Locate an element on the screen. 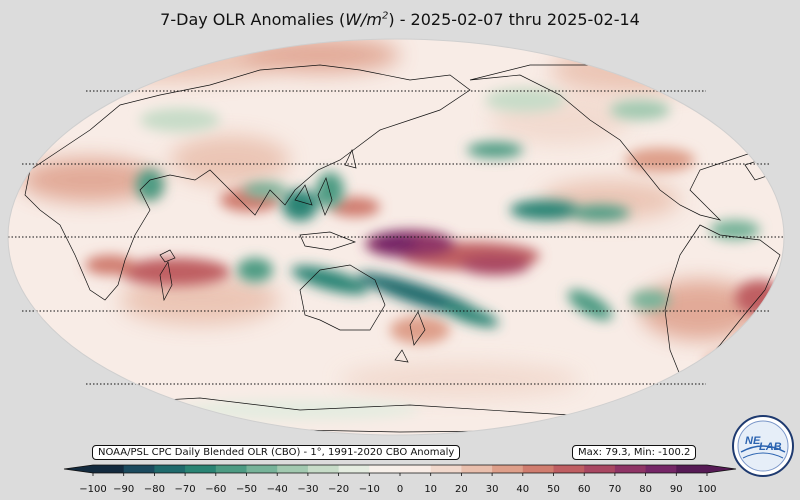 Image resolution: width=800 pixels, height=500 pixels. colorbar-tick-label: −40 is located at coordinates (277, 489).